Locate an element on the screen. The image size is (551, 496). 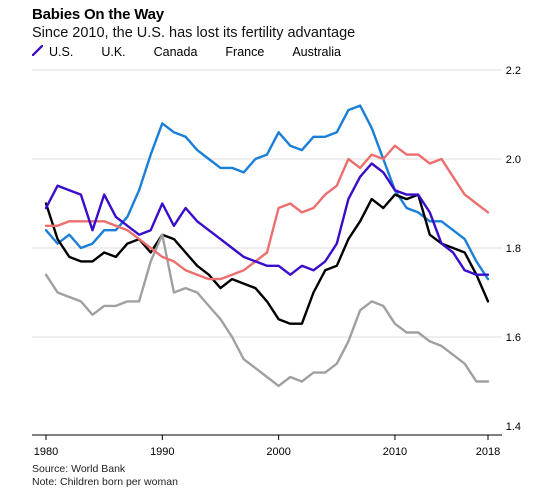
y-tick-label: 1.8 is located at coordinates (513, 249).